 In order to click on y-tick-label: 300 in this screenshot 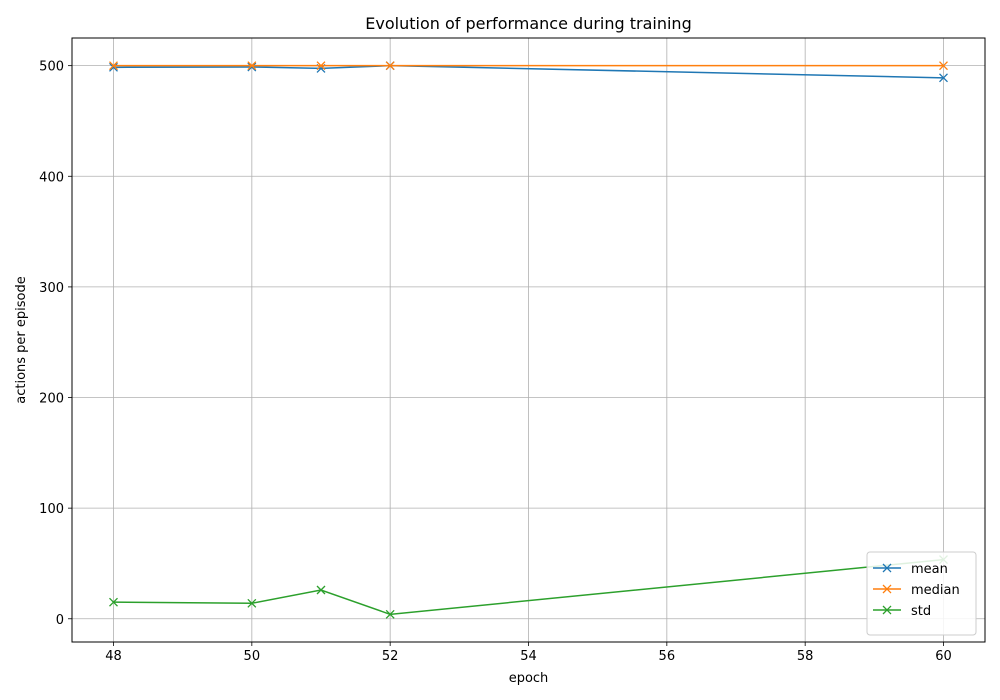, I will do `click(51, 288)`.